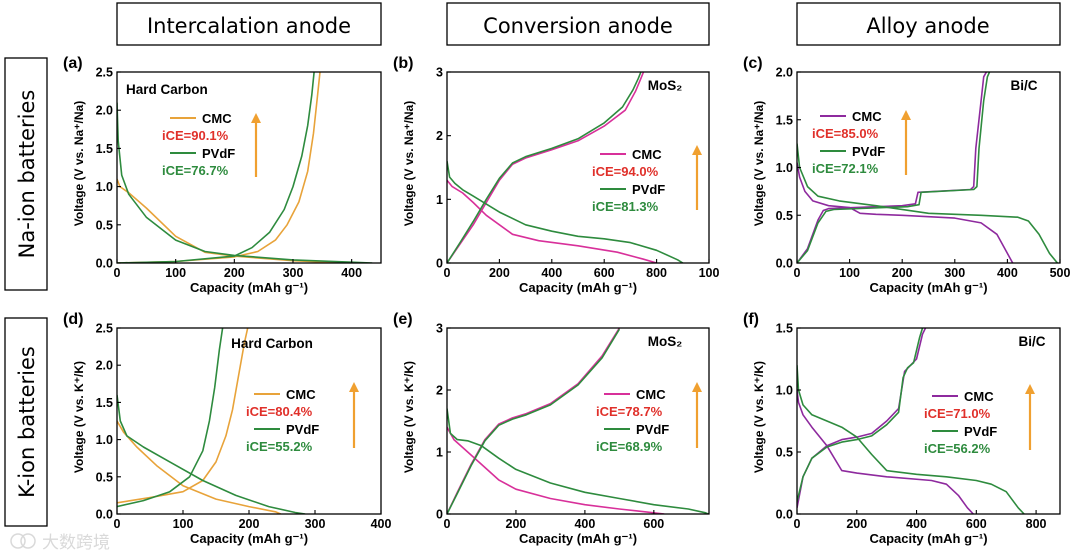  I want to click on legend-cmc-ice: iCE=71.0%, so click(957, 413).